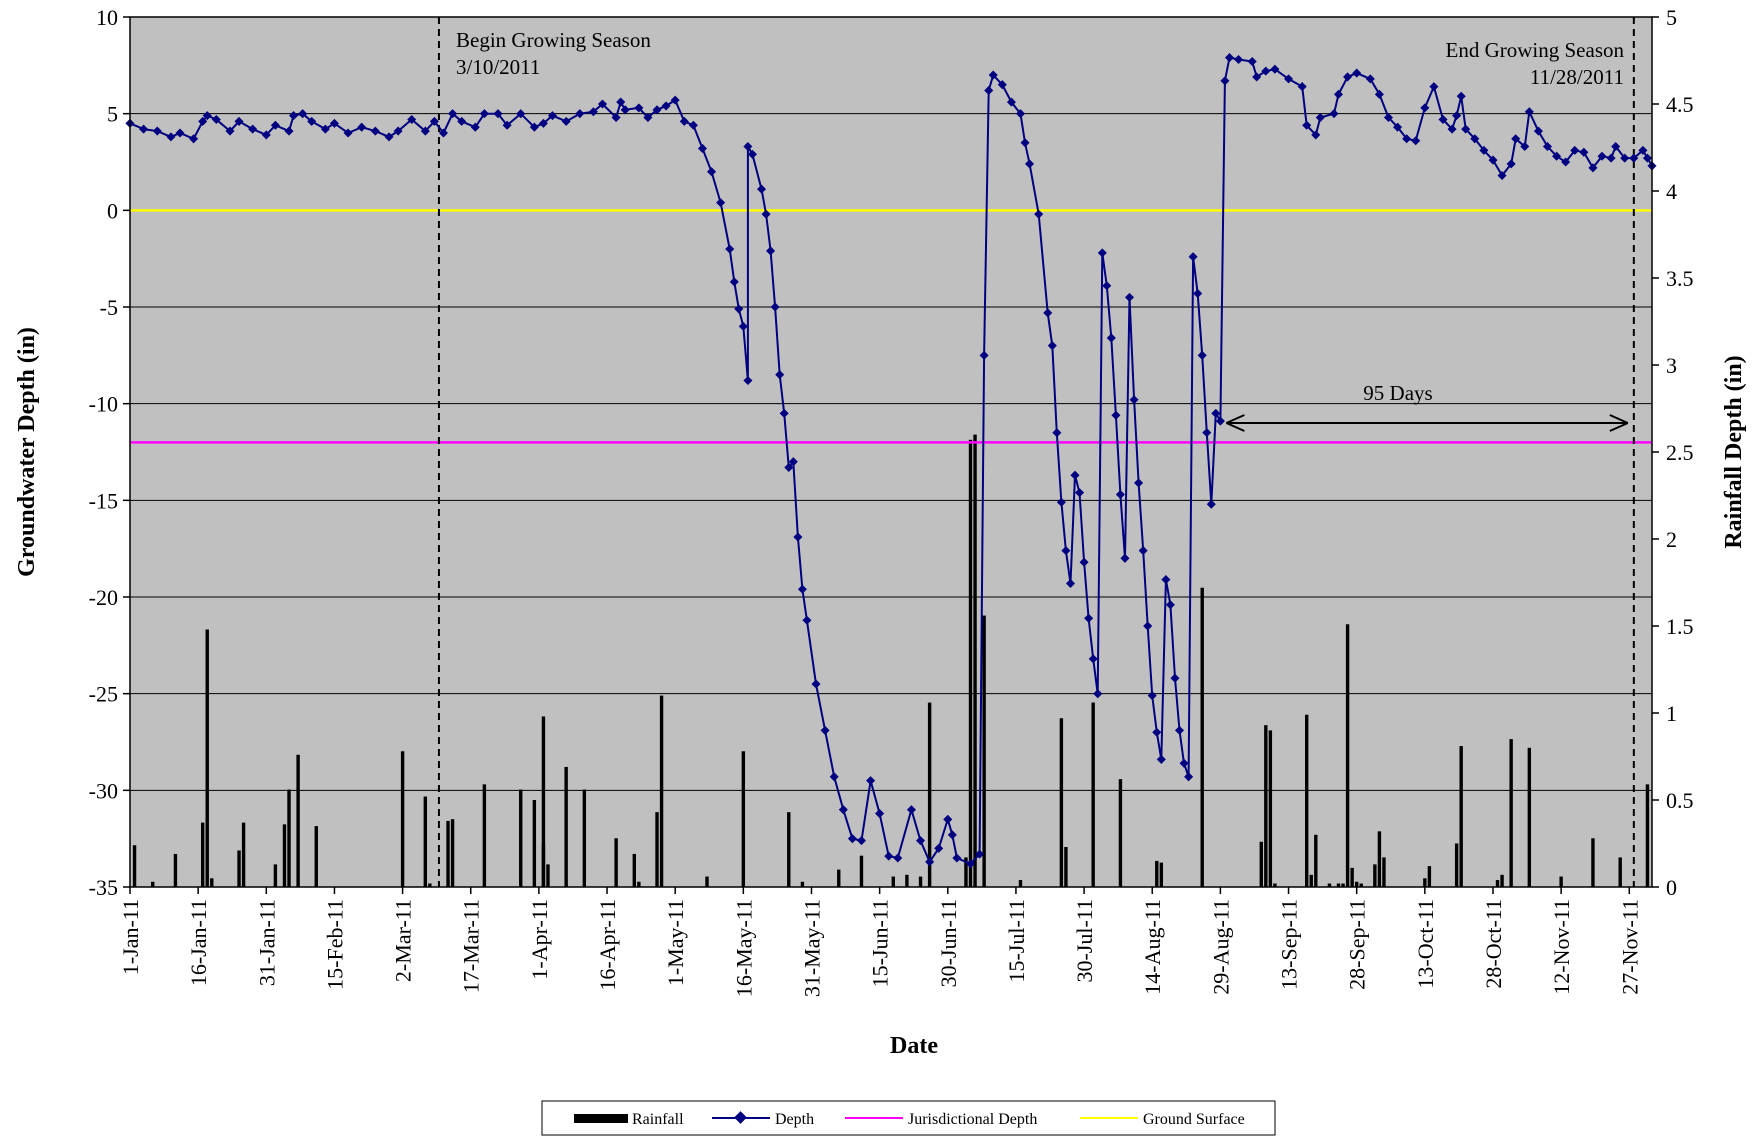  What do you see at coordinates (1084, 941) in the screenshot?
I see `x-tick-label: 30-Jul-11` at bounding box center [1084, 941].